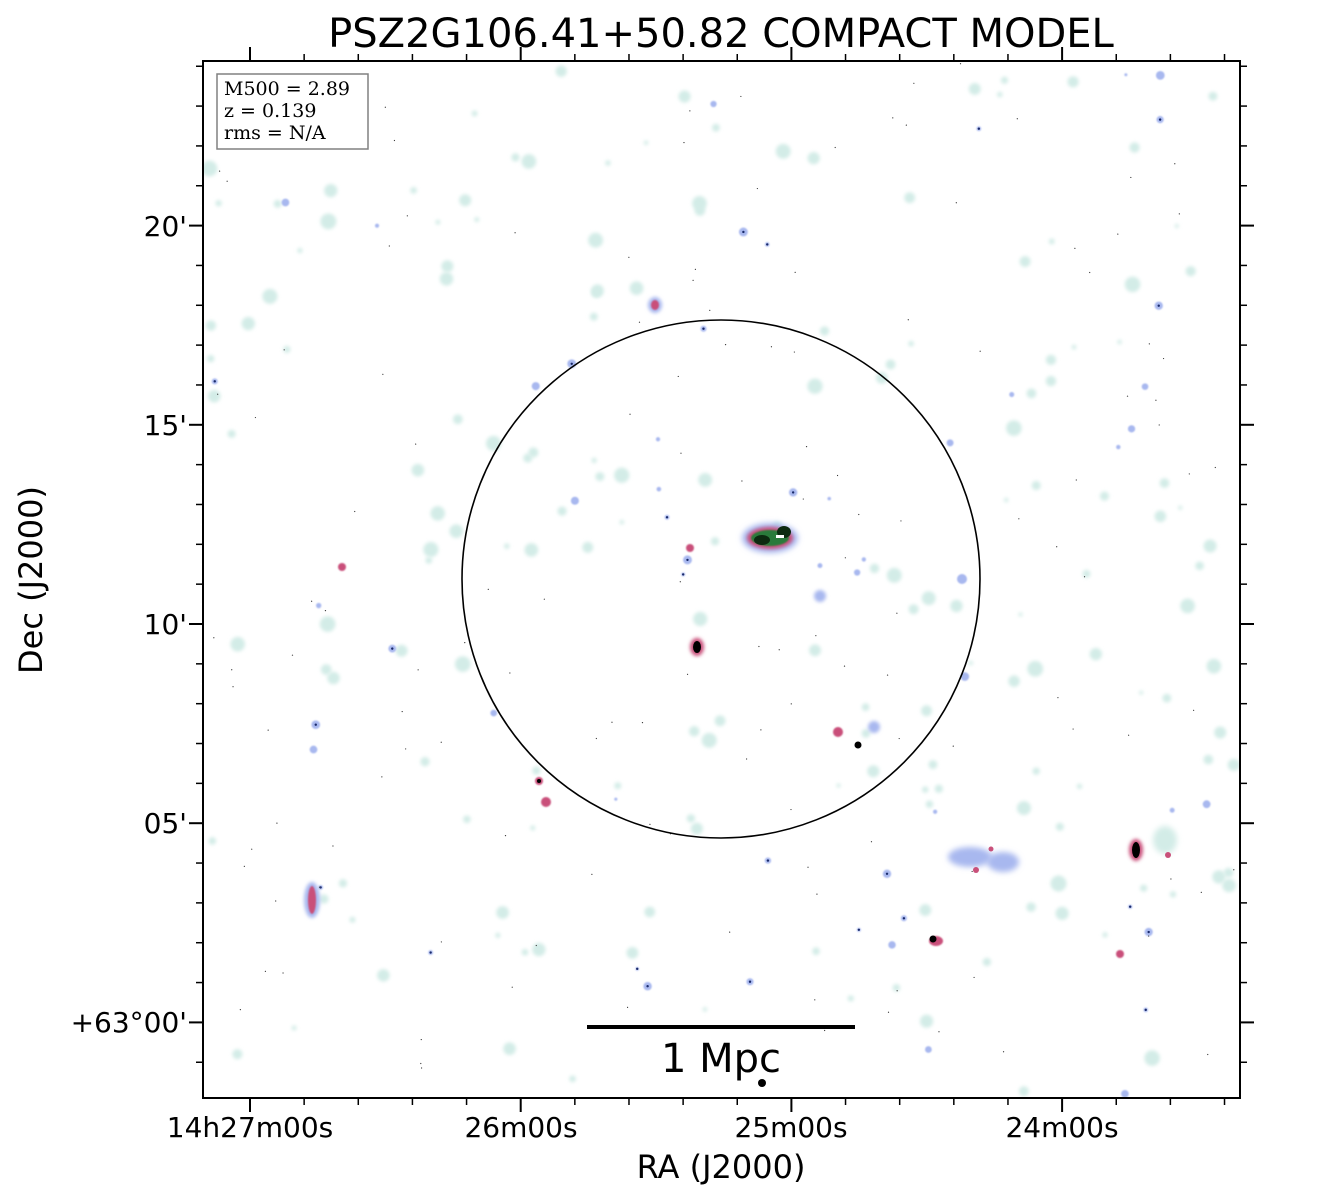  I want to click on info-redshift: z = 0.139, so click(270, 111).